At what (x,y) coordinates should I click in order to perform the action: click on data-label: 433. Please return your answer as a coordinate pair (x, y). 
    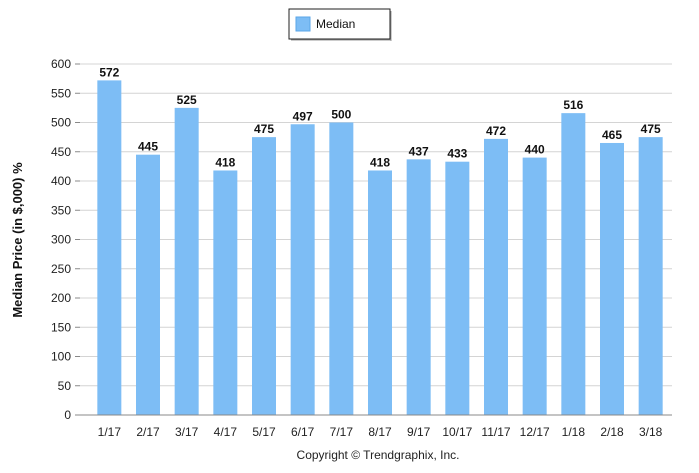
    Looking at the image, I should click on (457, 154).